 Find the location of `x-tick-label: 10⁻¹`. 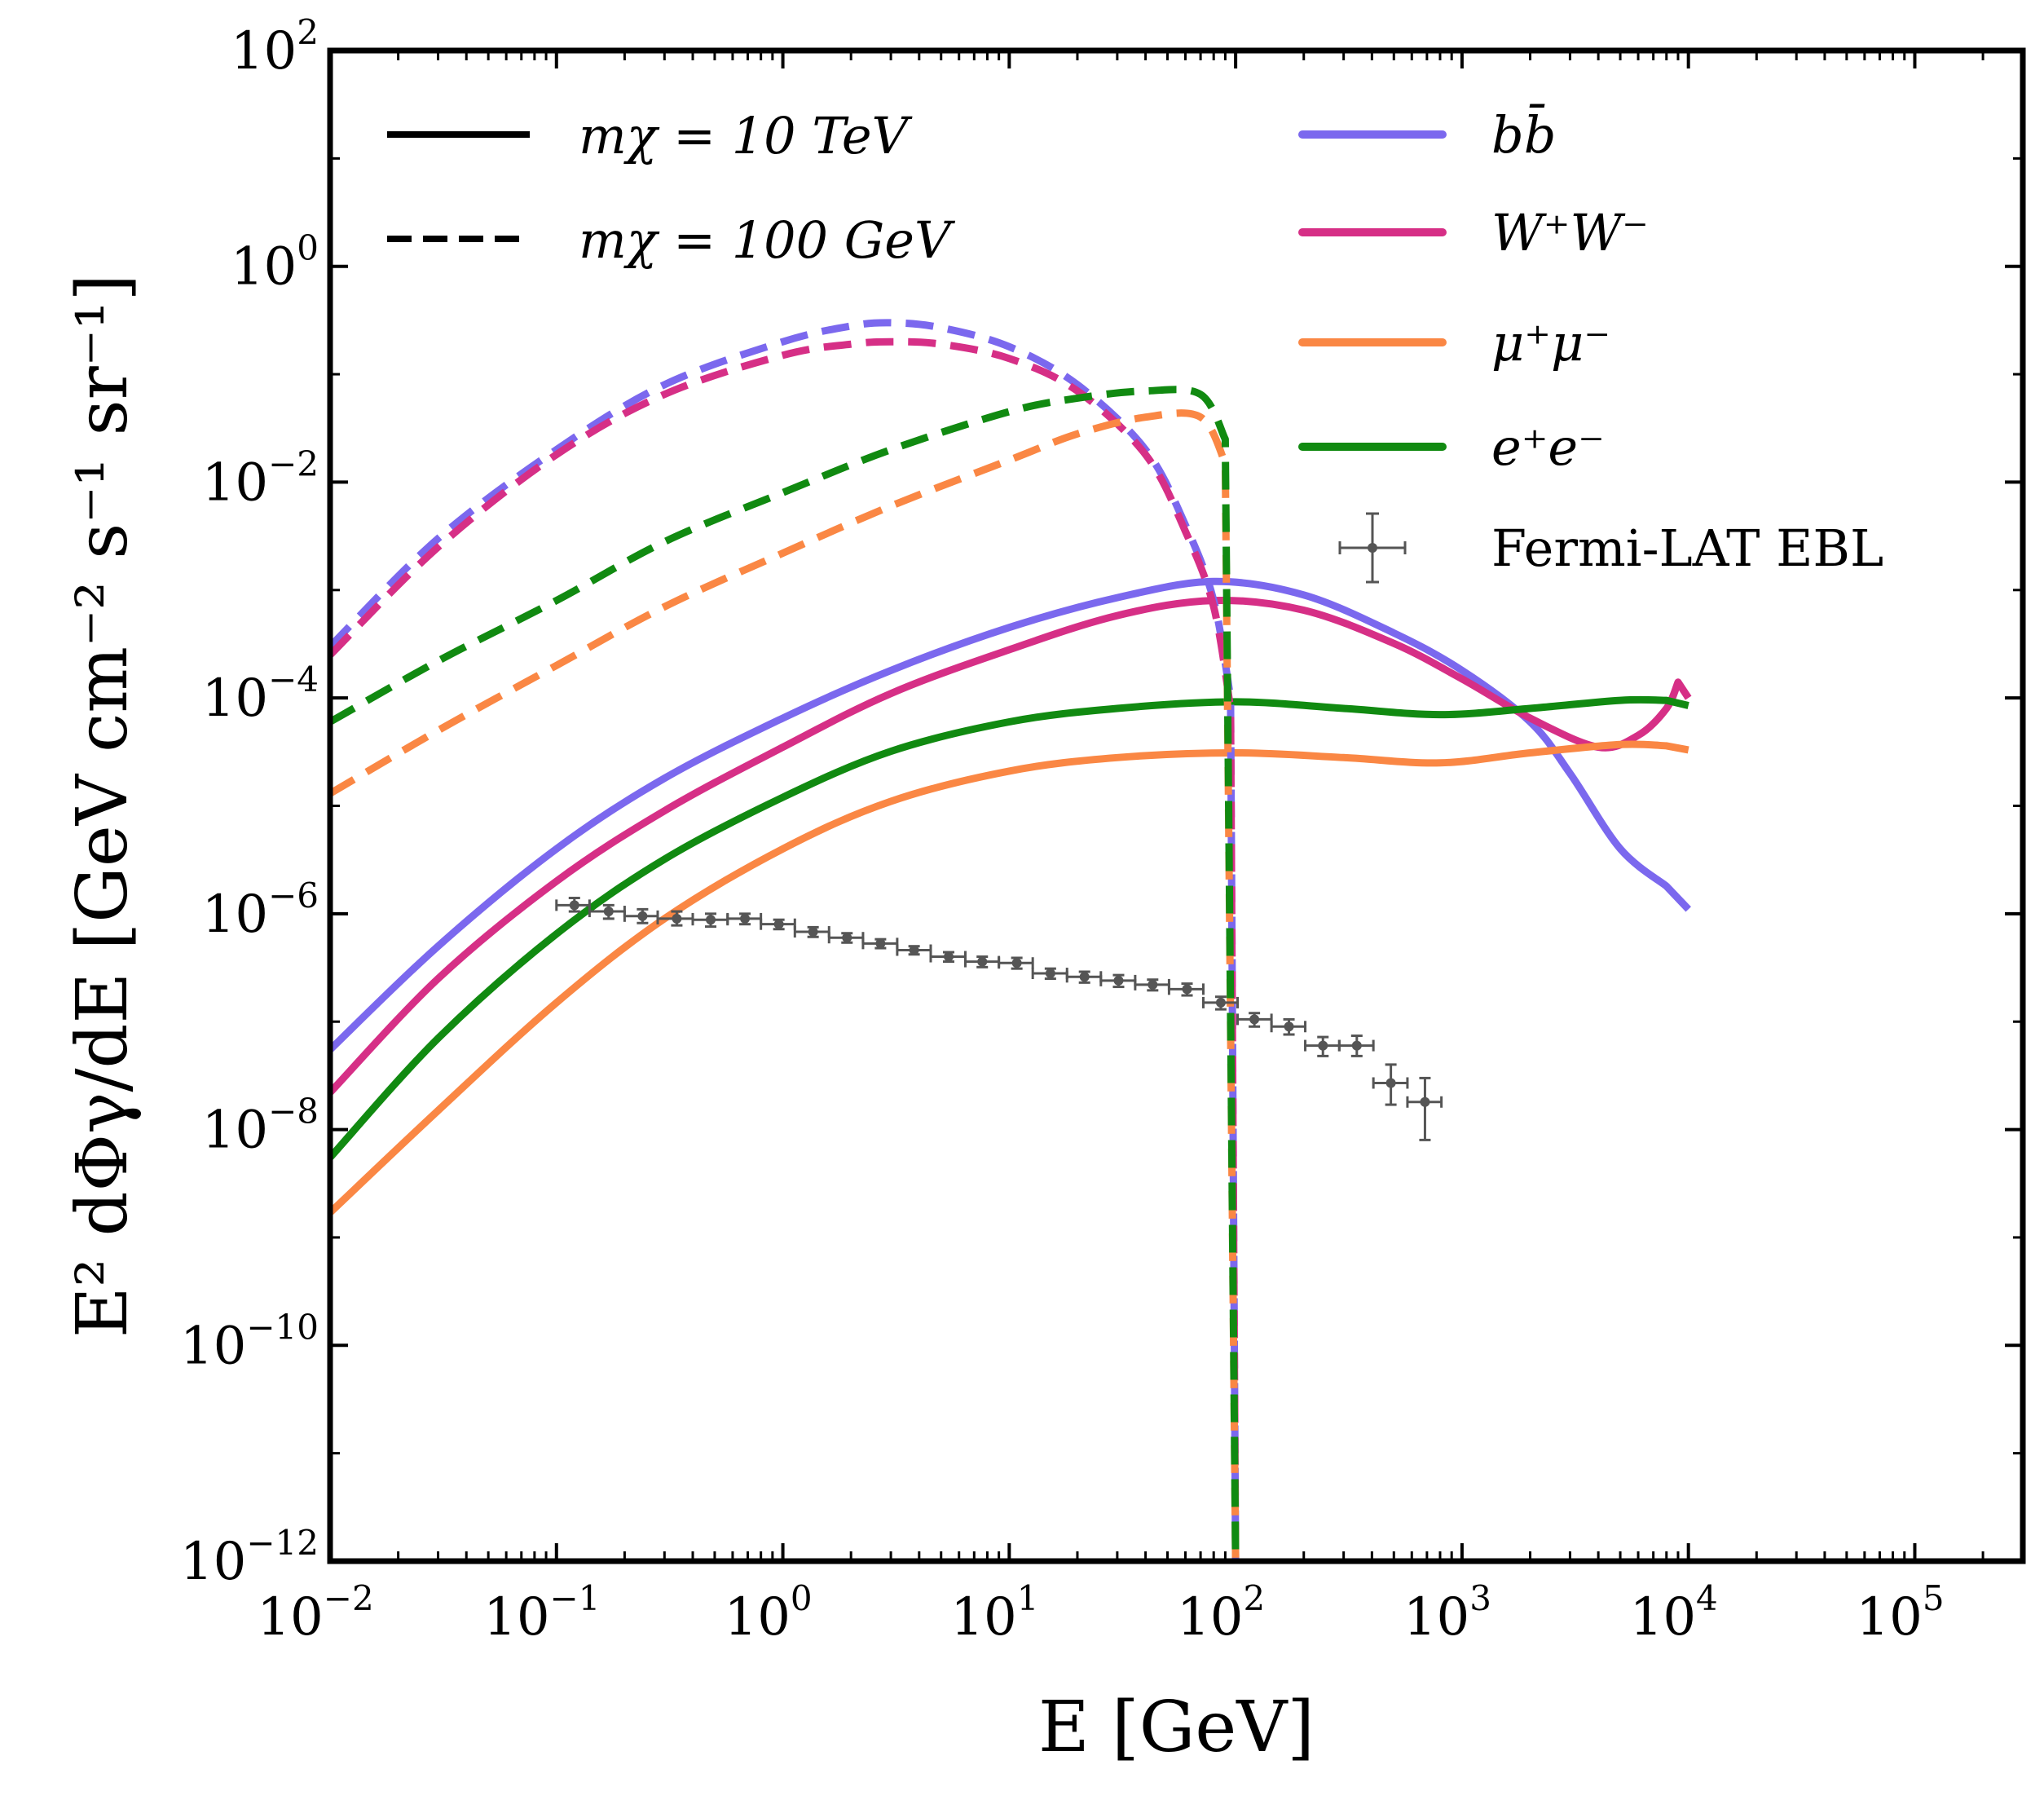

x-tick-label: 10⁻¹ is located at coordinates (541, 1613).